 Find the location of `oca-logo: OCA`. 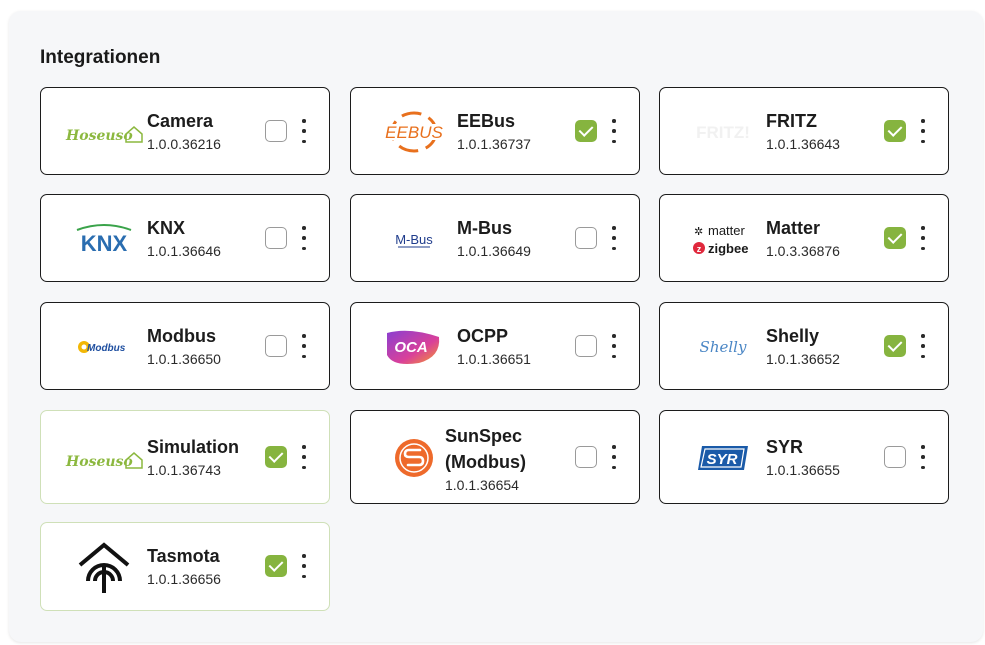

oca-logo: OCA is located at coordinates (414, 347).